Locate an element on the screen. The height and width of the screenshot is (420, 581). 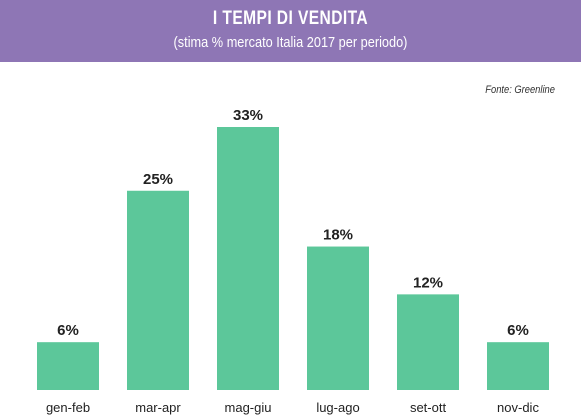
bar-gen-feb is located at coordinates (68, 366).